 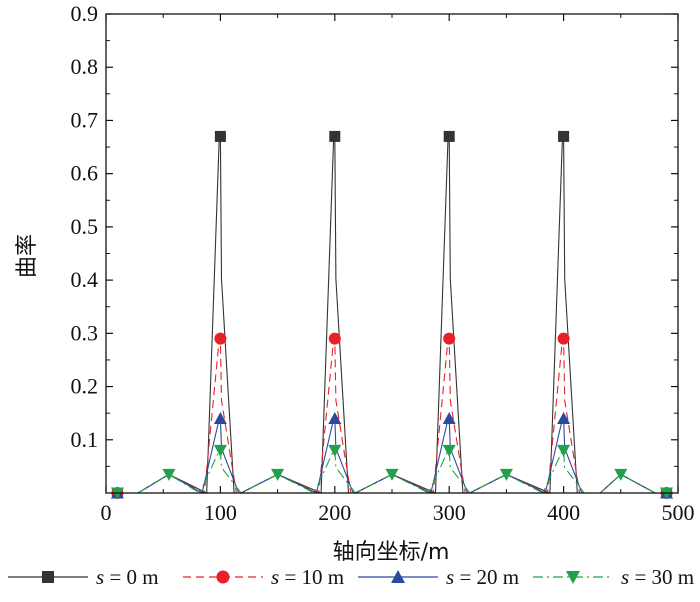 I want to click on y-tick-label: 0.9, so click(x=85, y=13).